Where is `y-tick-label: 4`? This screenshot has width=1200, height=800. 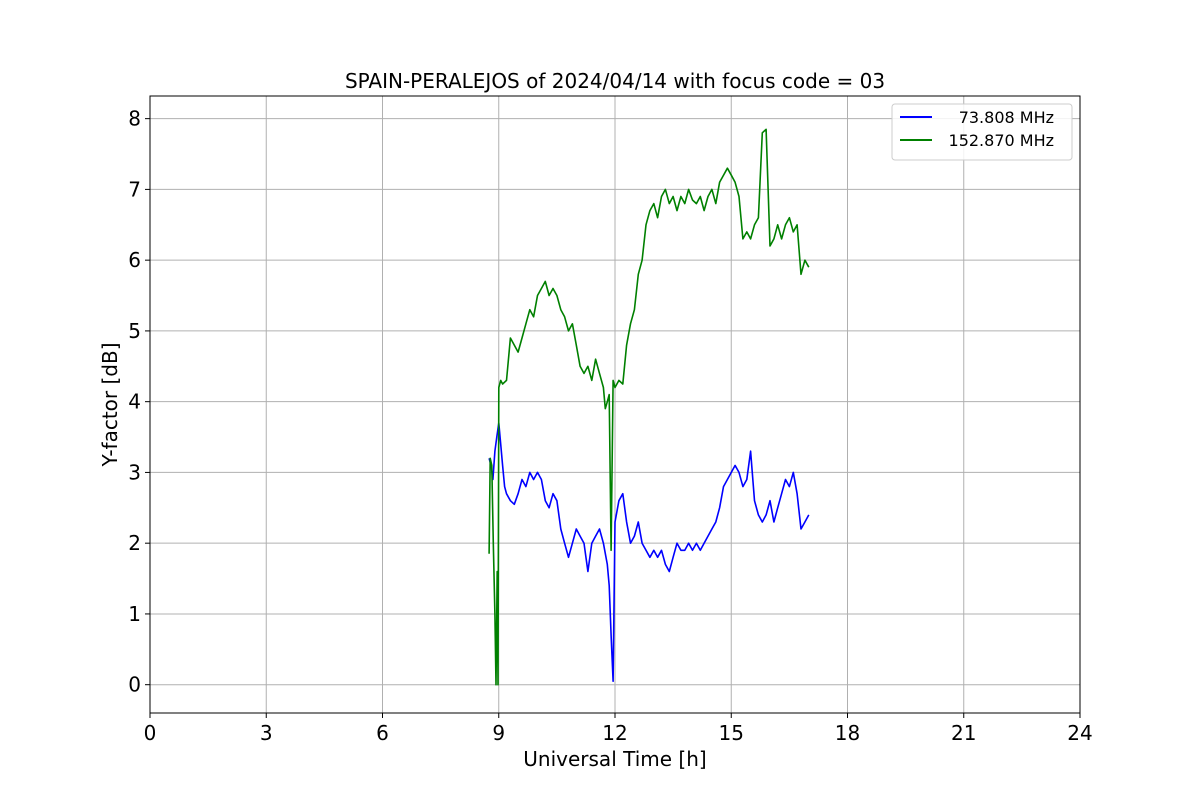
y-tick-label: 4 is located at coordinates (134, 402).